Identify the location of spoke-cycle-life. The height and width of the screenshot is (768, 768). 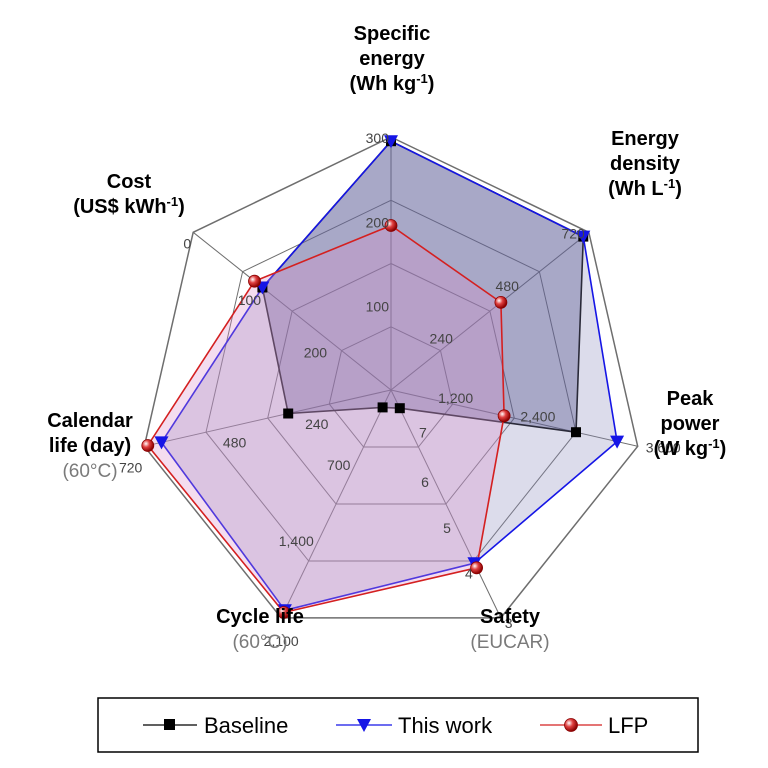
(336, 504).